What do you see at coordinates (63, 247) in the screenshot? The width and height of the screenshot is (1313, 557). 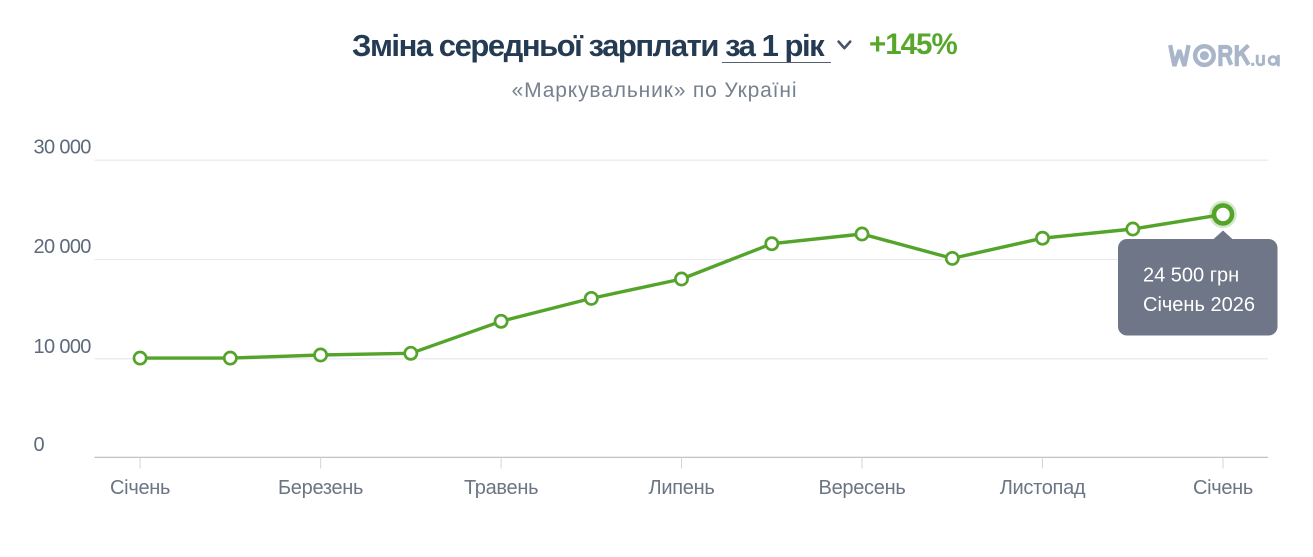 I see `svg-text: 20 000` at bounding box center [63, 247].